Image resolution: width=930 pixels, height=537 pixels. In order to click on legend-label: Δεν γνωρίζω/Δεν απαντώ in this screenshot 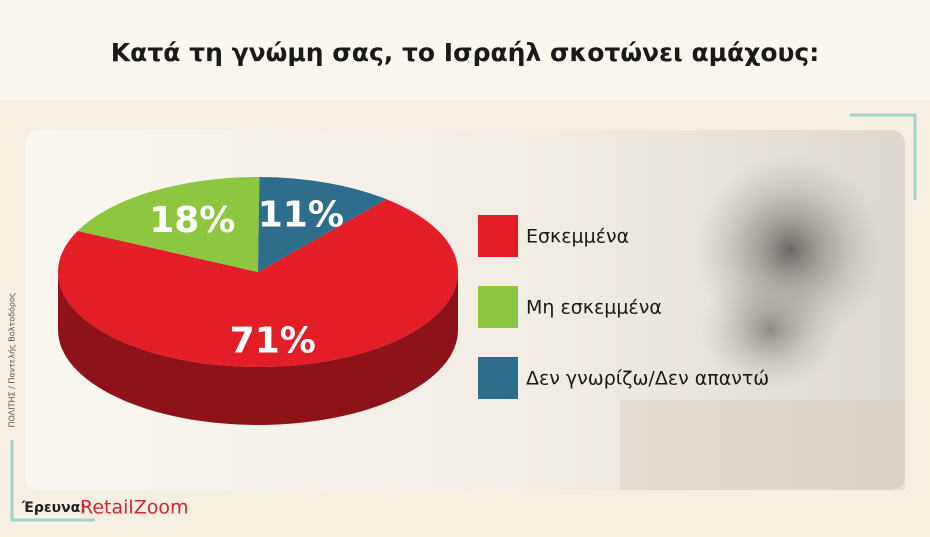, I will do `click(647, 379)`.